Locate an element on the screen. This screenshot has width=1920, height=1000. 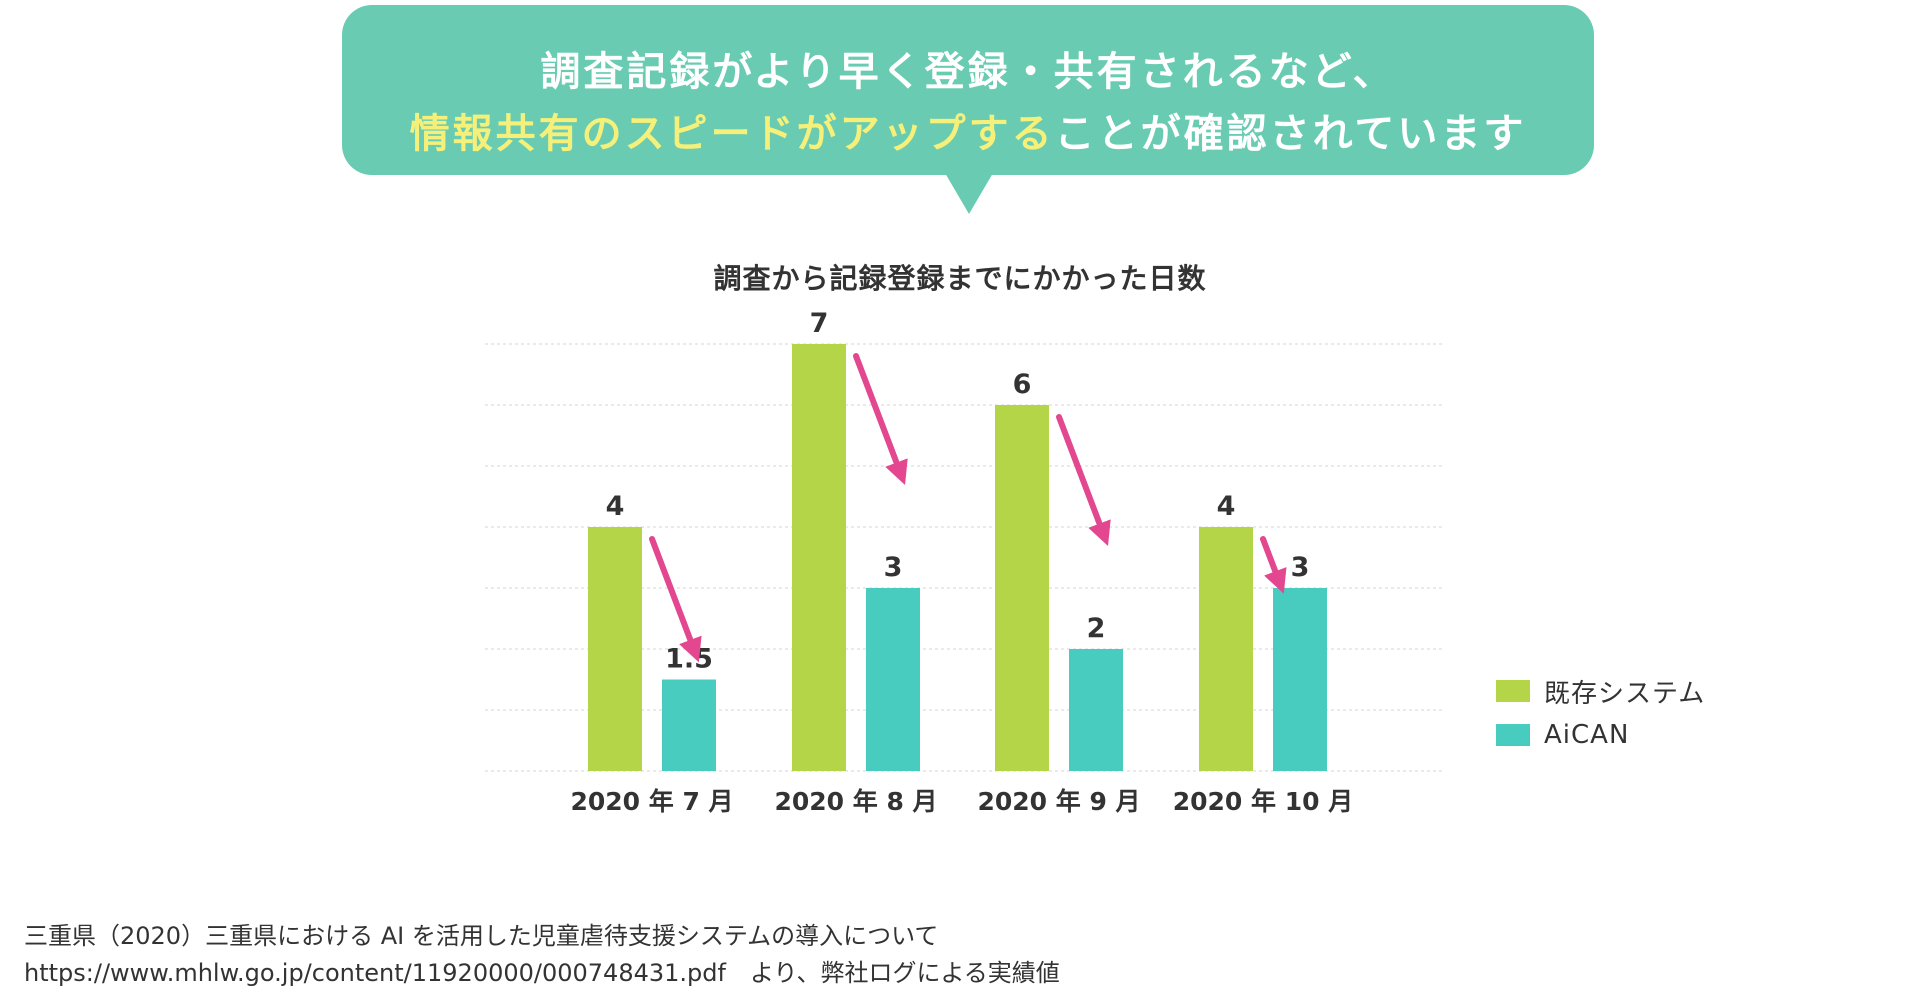
legend-item-aican: AiCAN is located at coordinates (1562, 735).